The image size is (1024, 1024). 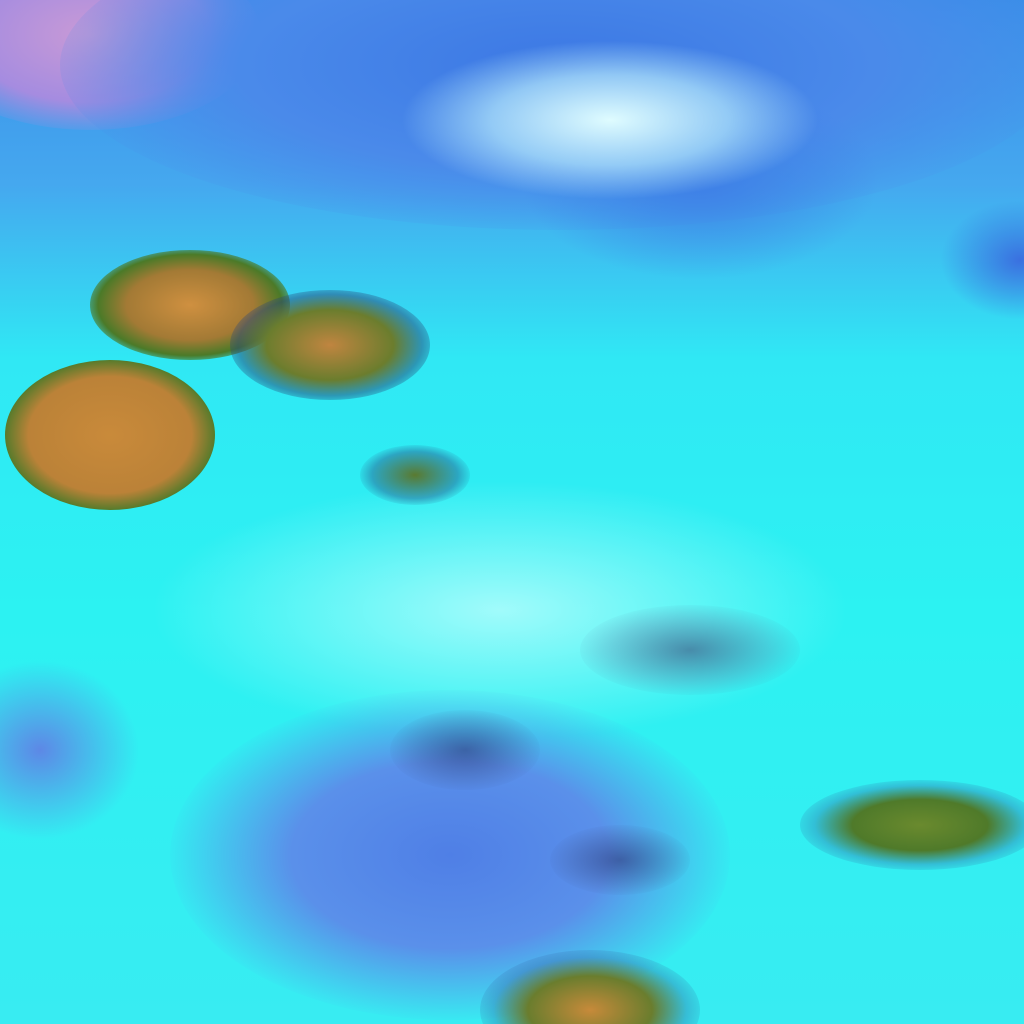 I want to click on vegetation-patch-central, so click(x=415, y=475).